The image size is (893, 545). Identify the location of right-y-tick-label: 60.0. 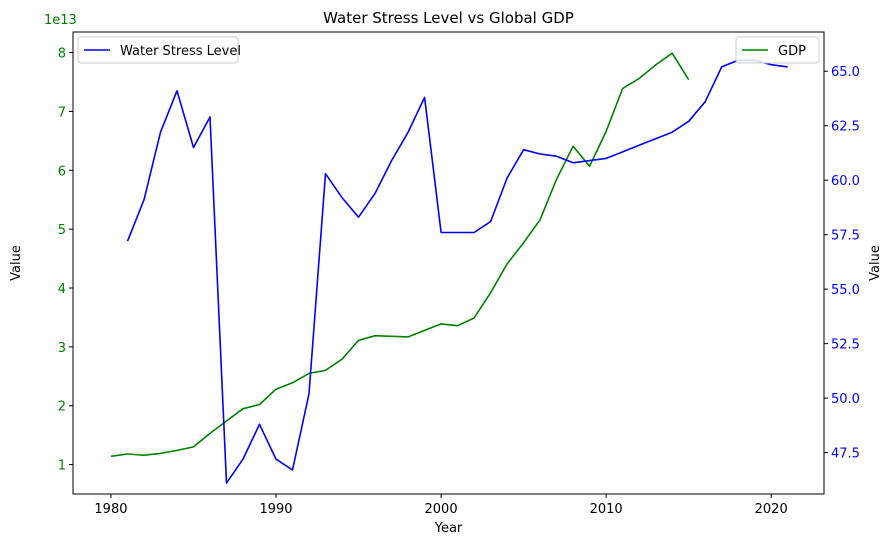
(845, 181).